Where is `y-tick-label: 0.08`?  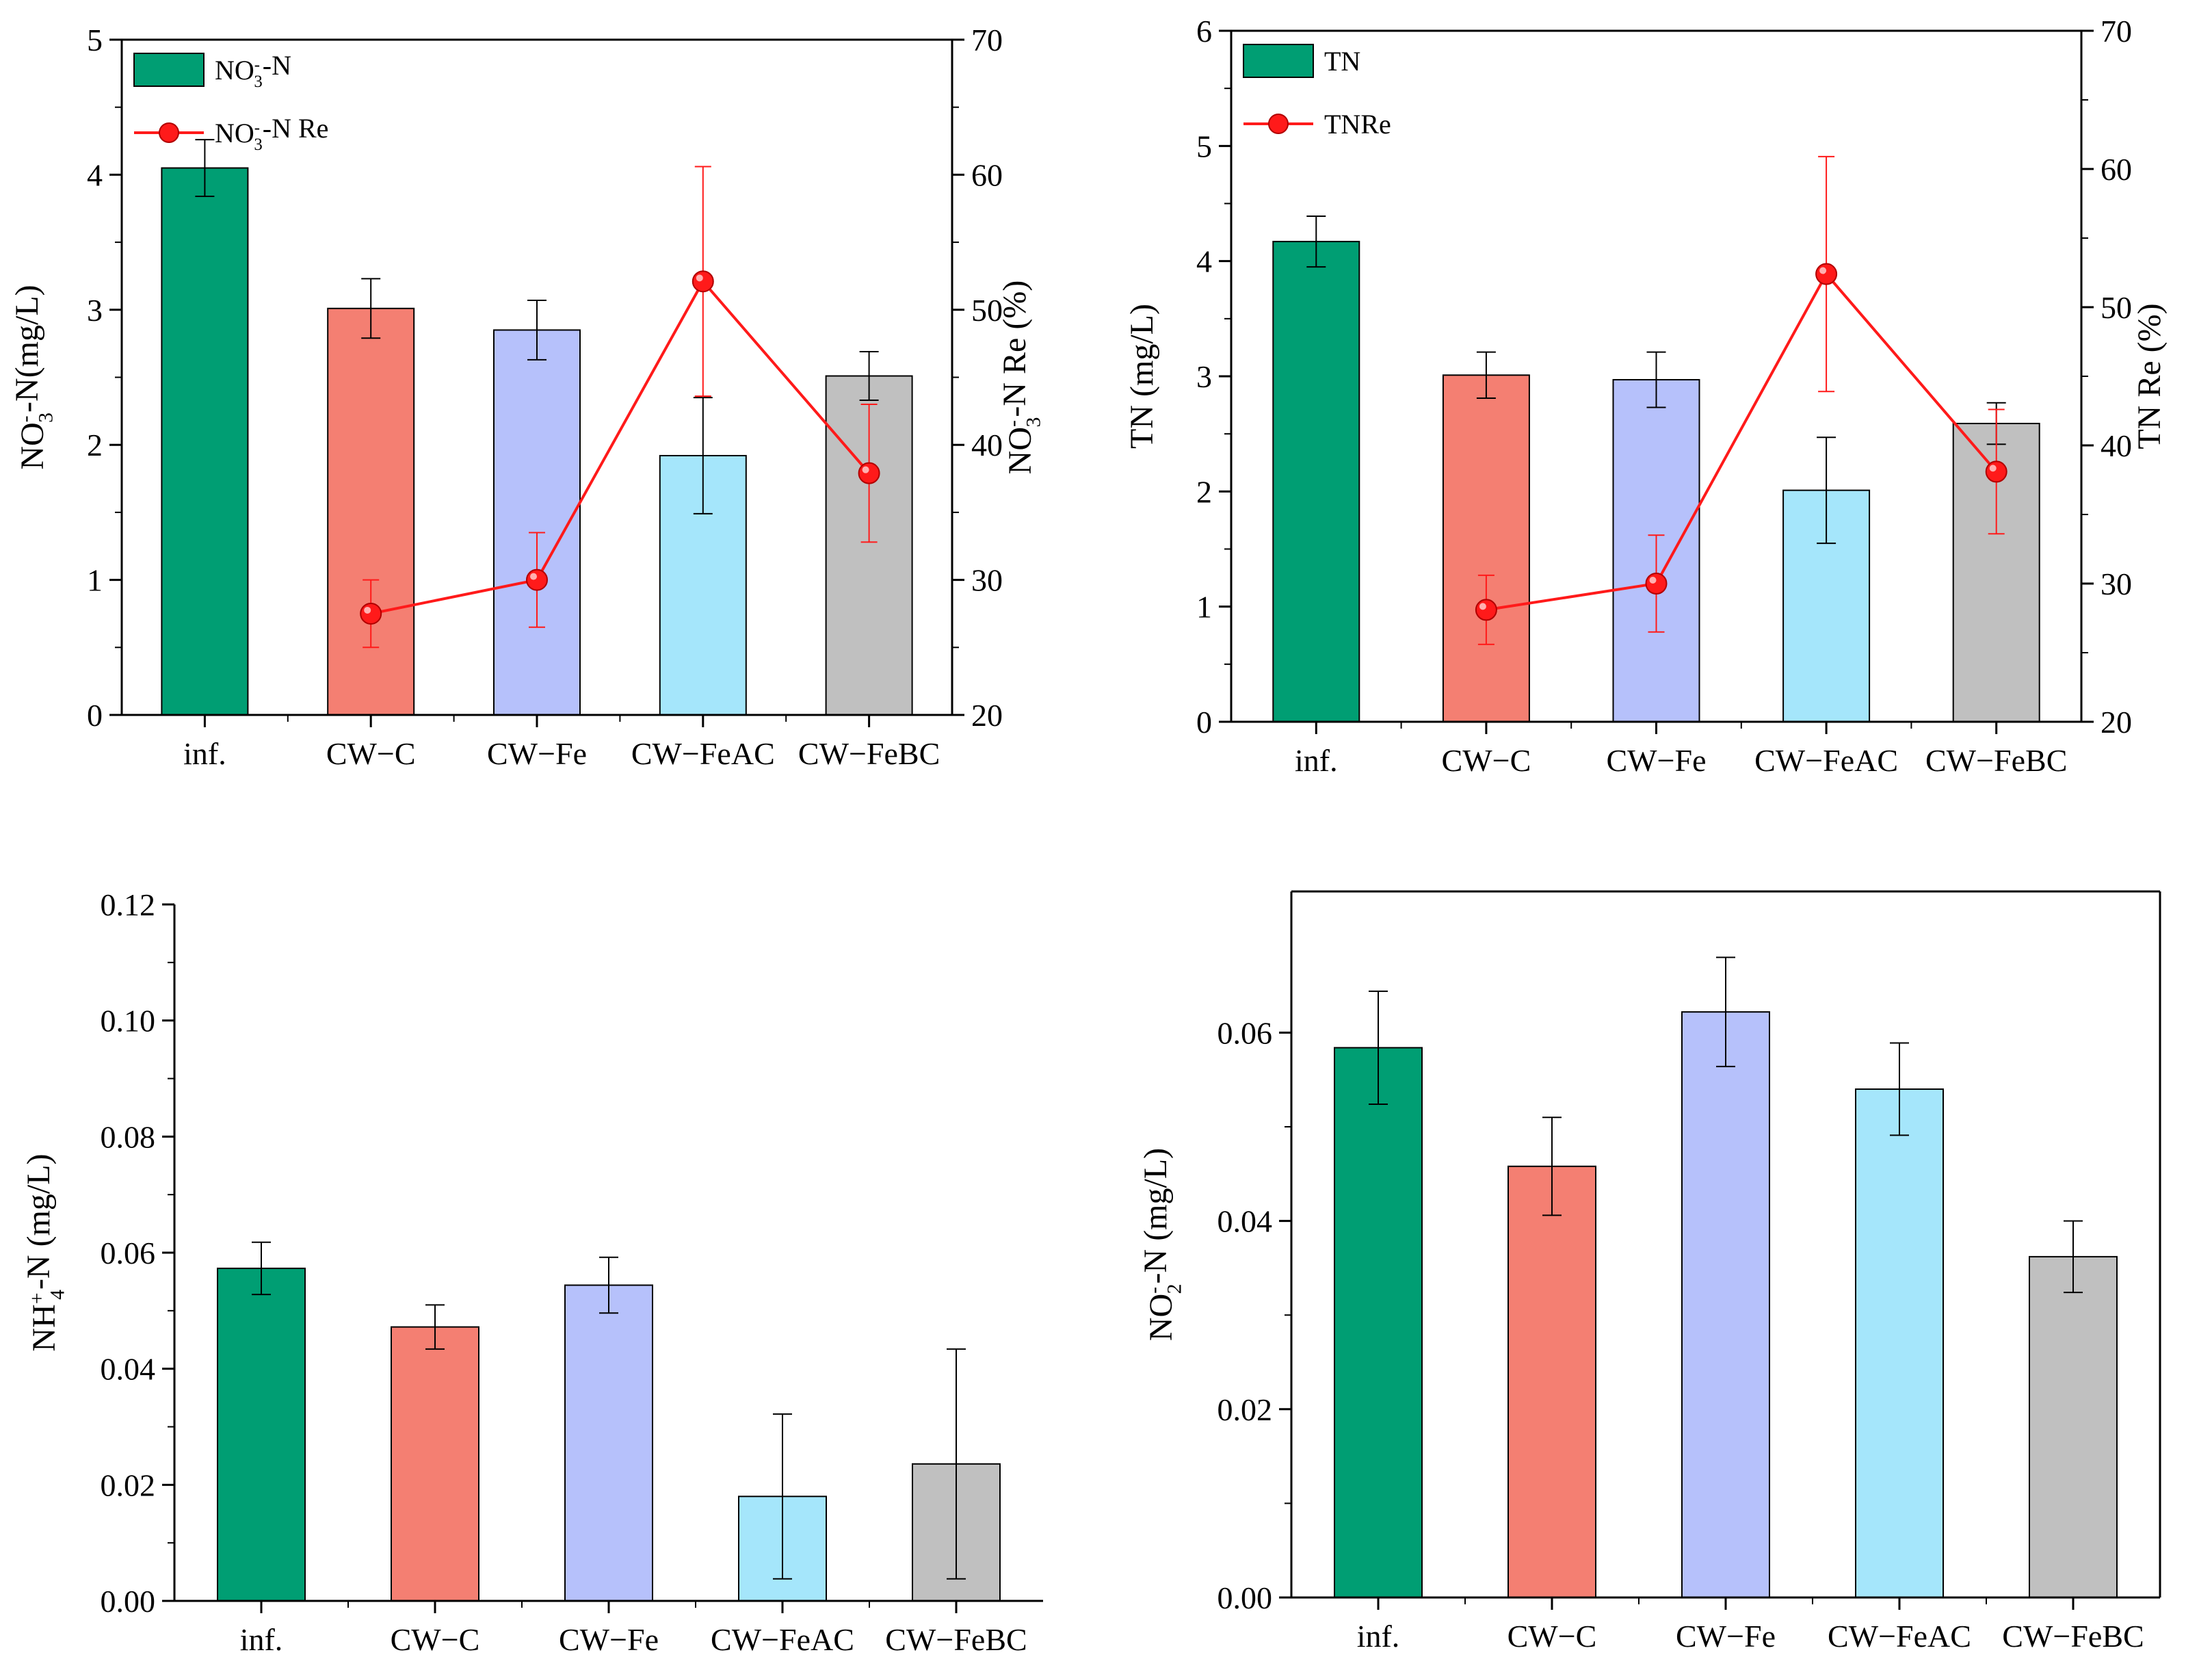
y-tick-label: 0.08 is located at coordinates (128, 1136).